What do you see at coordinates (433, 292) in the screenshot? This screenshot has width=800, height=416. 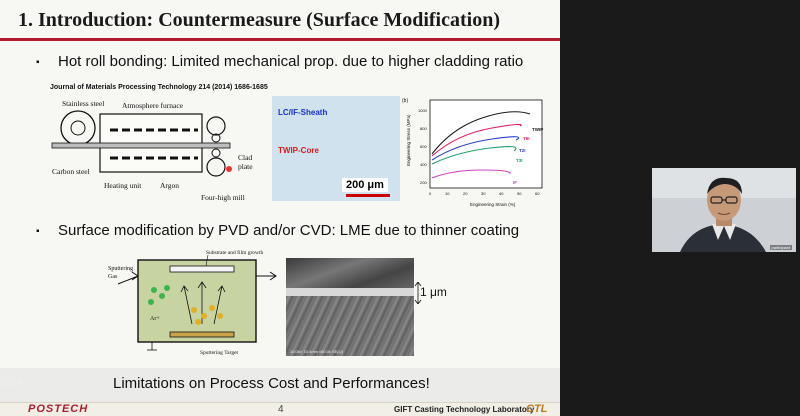 I see `thickness-label: 1 μm` at bounding box center [433, 292].